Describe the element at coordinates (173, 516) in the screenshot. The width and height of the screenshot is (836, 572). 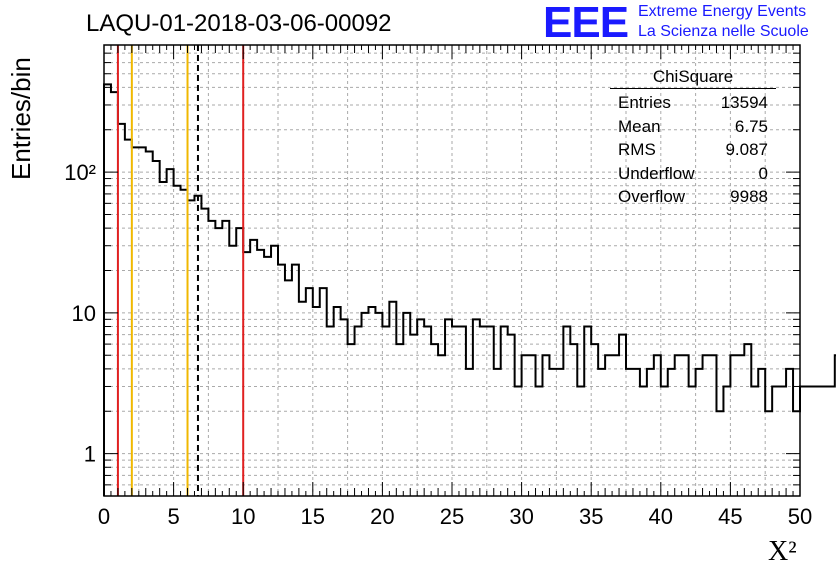
I see `x-tick-label: 5` at that location.